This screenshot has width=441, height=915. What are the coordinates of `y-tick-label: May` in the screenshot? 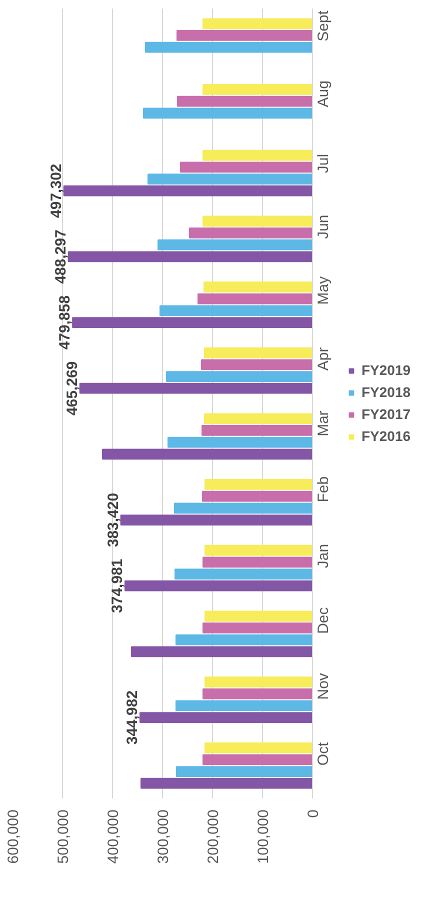 It's located at (323, 290).